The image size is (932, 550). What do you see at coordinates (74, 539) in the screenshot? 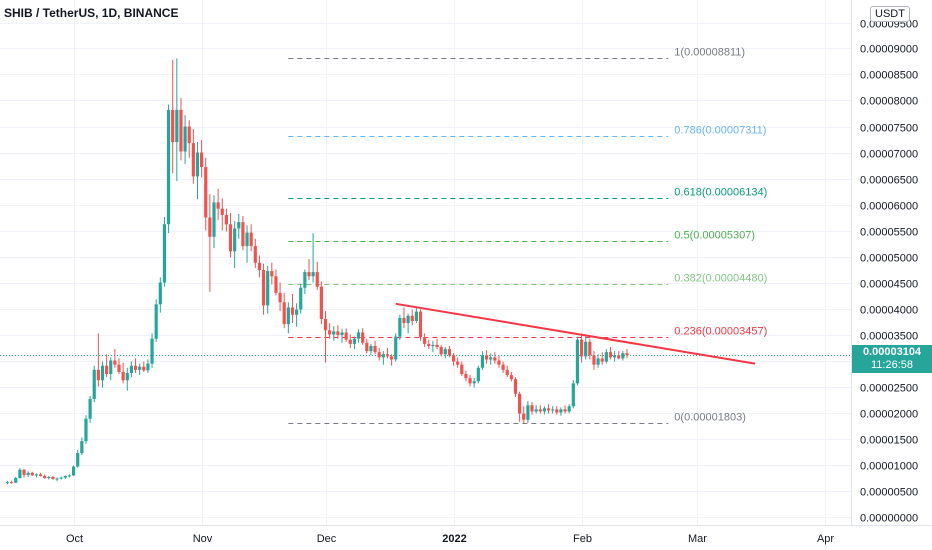
I see `time-tick-label: Oct` at bounding box center [74, 539].